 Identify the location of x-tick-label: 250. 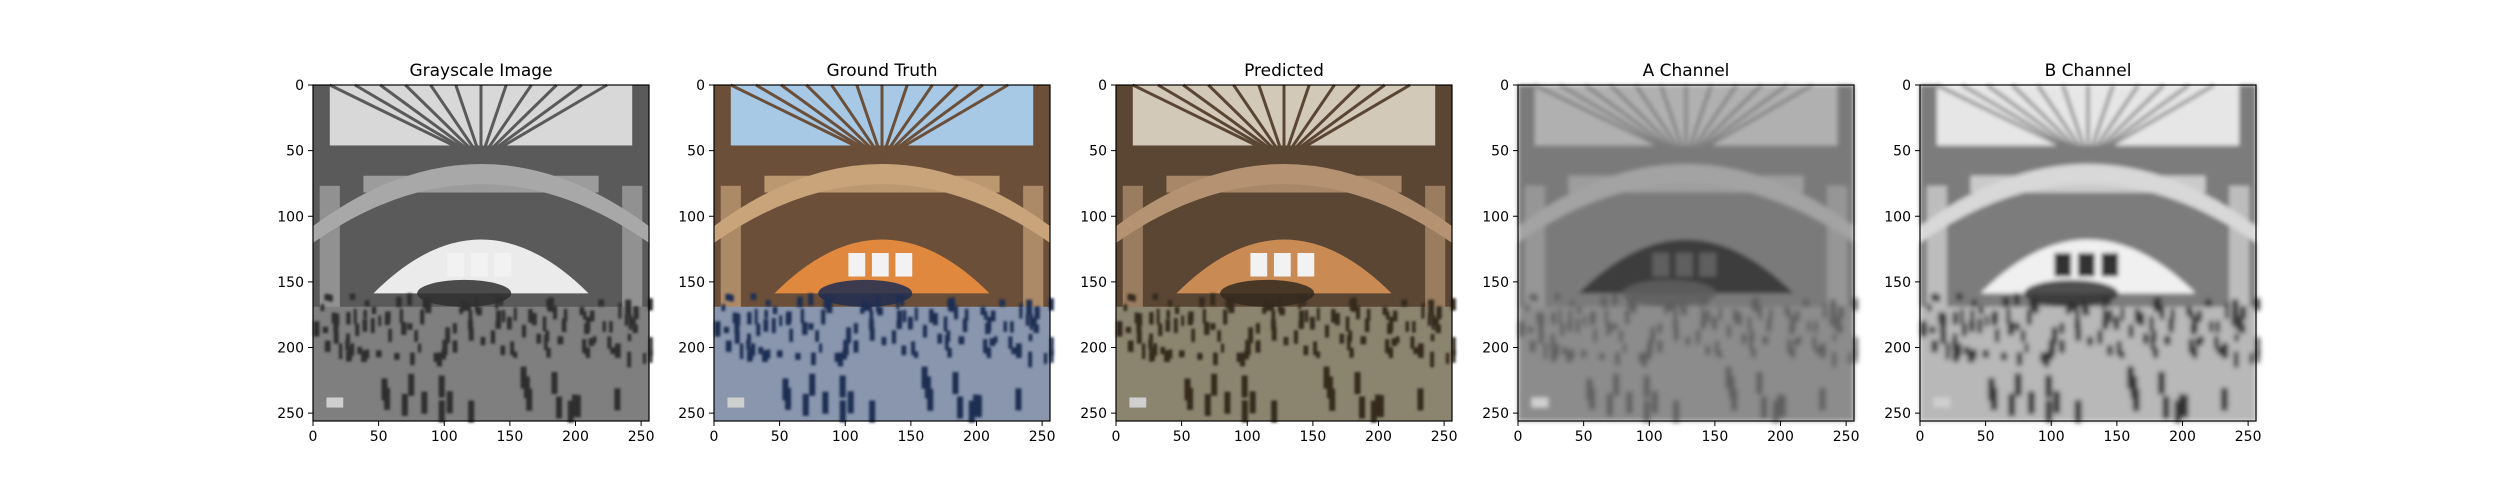
(641, 437).